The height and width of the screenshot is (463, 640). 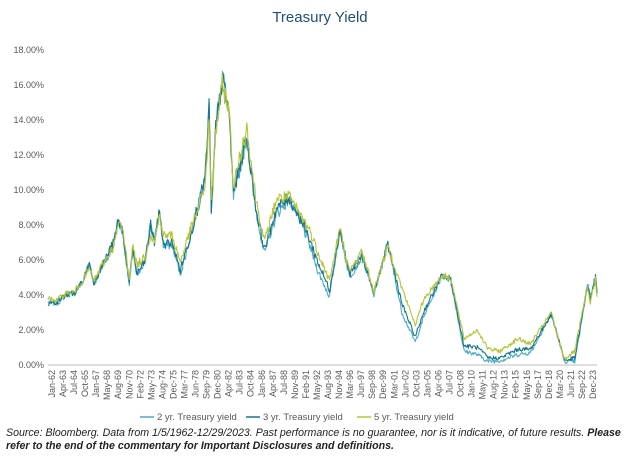 What do you see at coordinates (582, 384) in the screenshot?
I see `x-tick-label: Sep-22` at bounding box center [582, 384].